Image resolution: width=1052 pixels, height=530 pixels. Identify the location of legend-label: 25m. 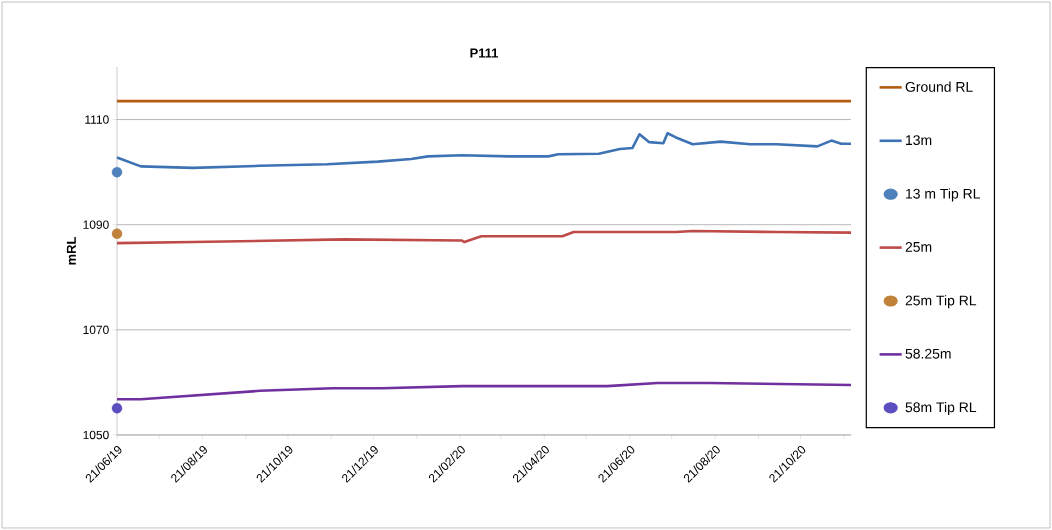
(918, 246).